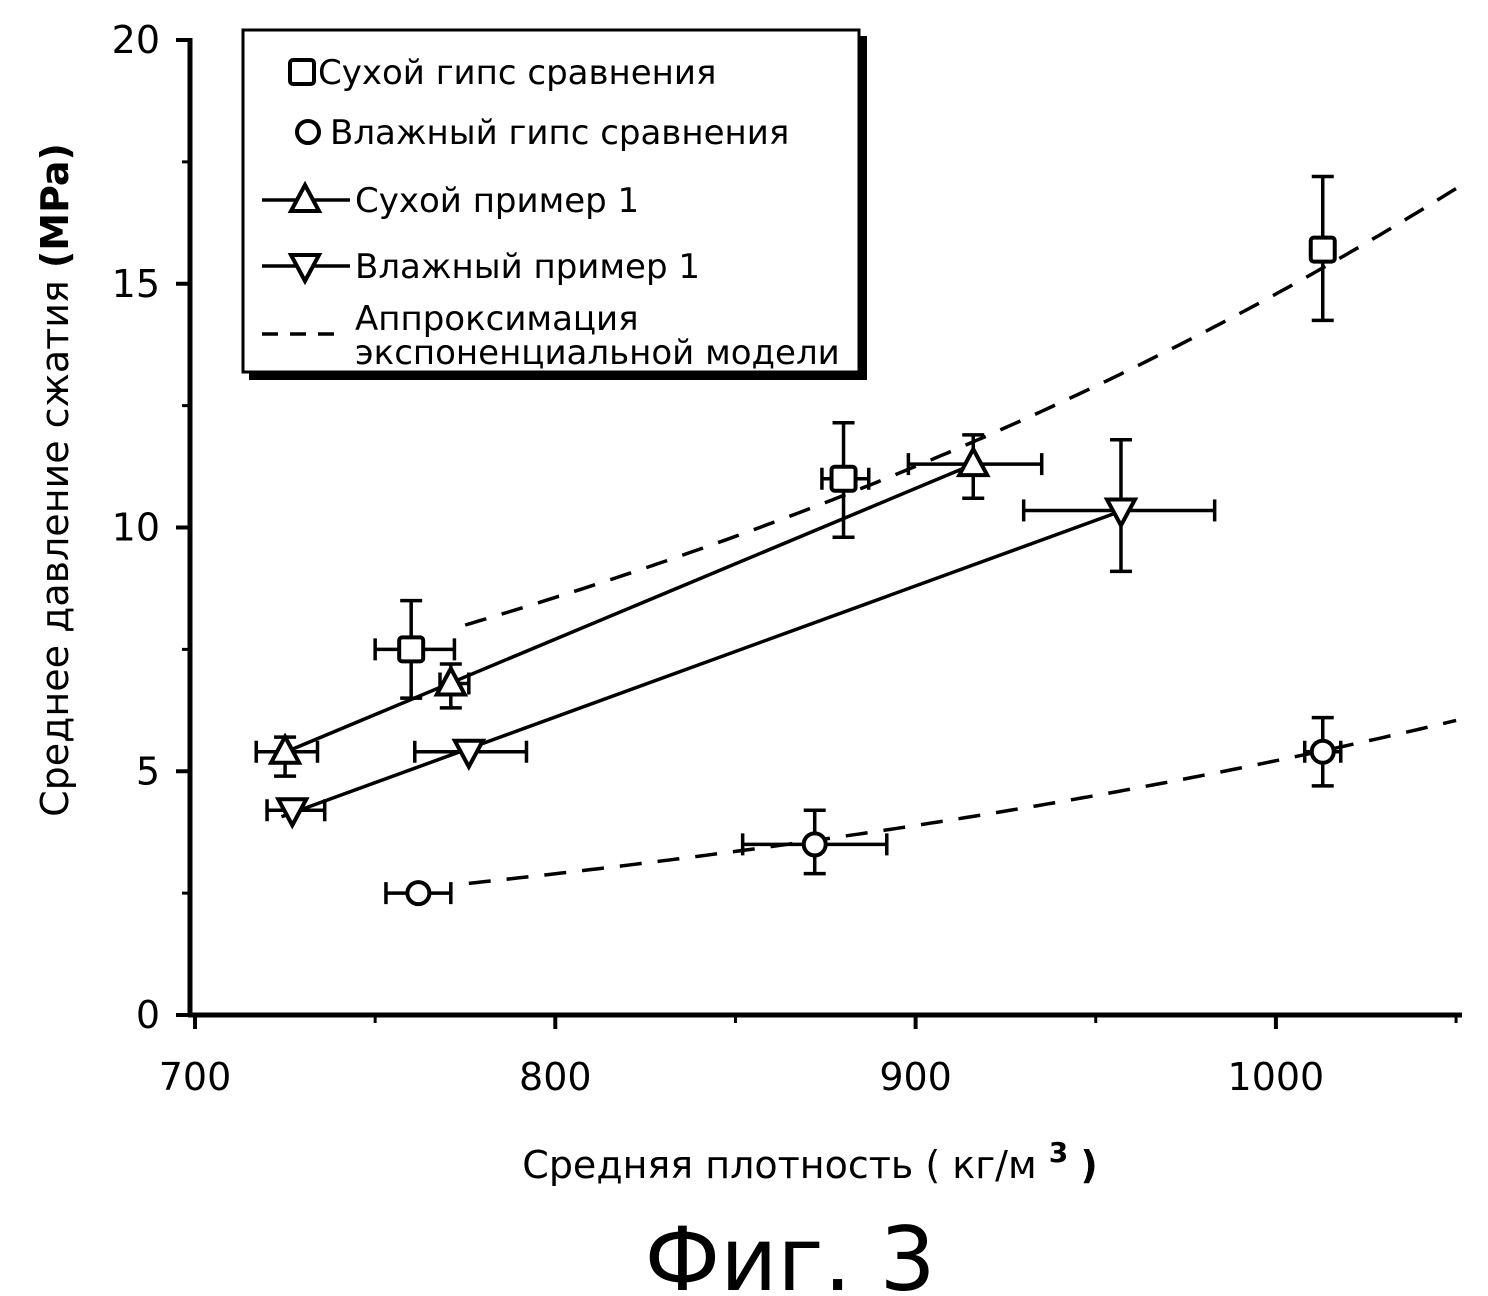 This screenshot has height=1296, width=1488. What do you see at coordinates (148, 1015) in the screenshot?
I see `y-tick-label: 0` at bounding box center [148, 1015].